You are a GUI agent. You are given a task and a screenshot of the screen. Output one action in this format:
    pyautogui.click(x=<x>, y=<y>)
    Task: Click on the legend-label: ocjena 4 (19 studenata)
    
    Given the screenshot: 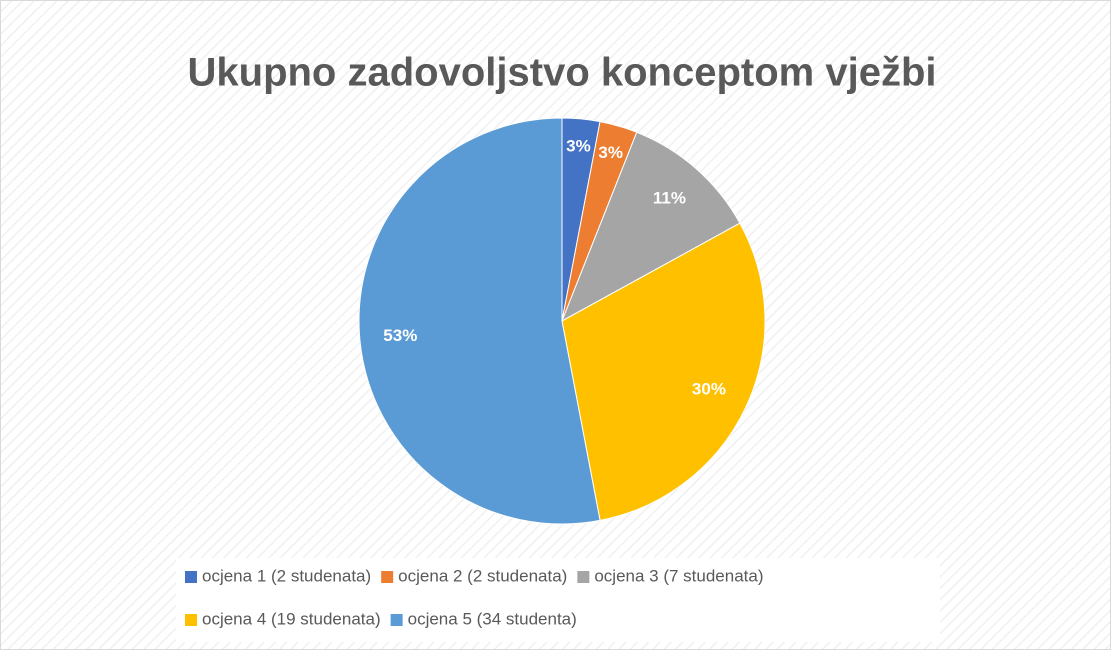 What is the action you would take?
    pyautogui.click(x=291, y=618)
    